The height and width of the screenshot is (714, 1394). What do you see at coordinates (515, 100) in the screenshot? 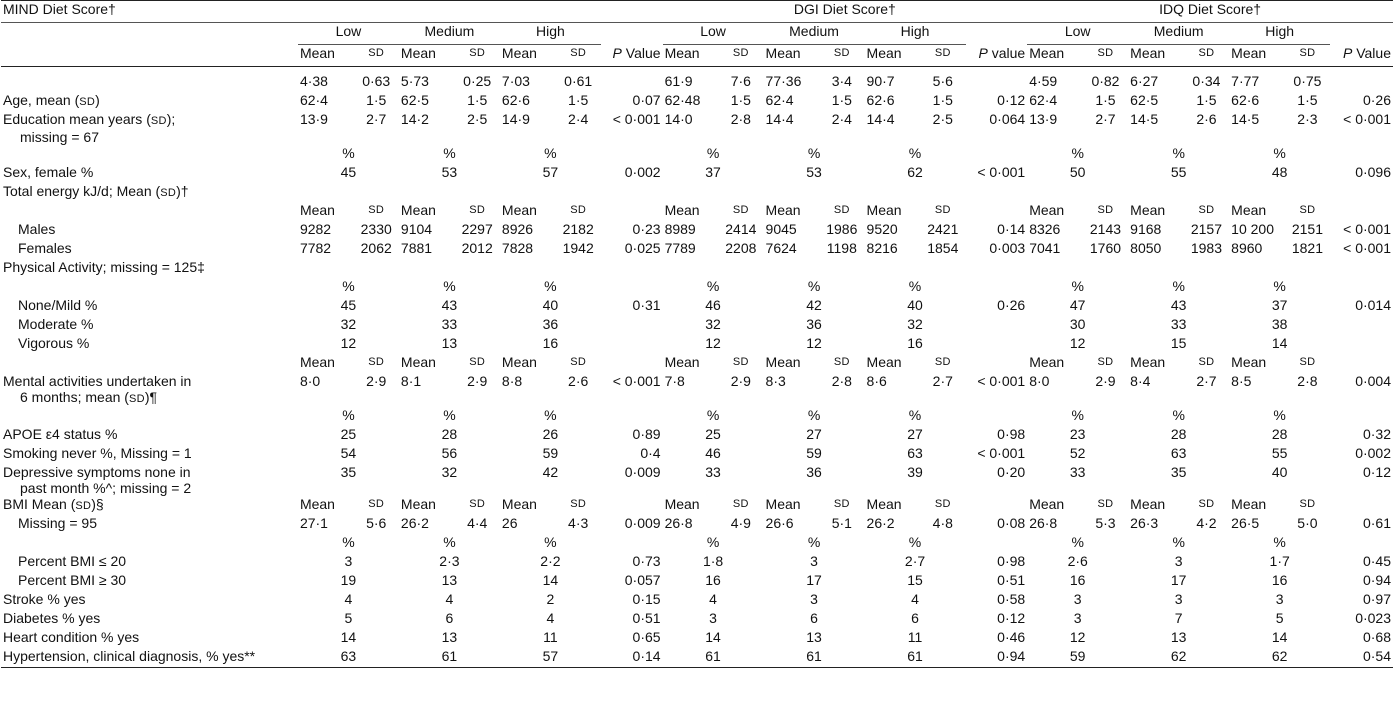
I see `table-cell: 62·6` at bounding box center [515, 100].